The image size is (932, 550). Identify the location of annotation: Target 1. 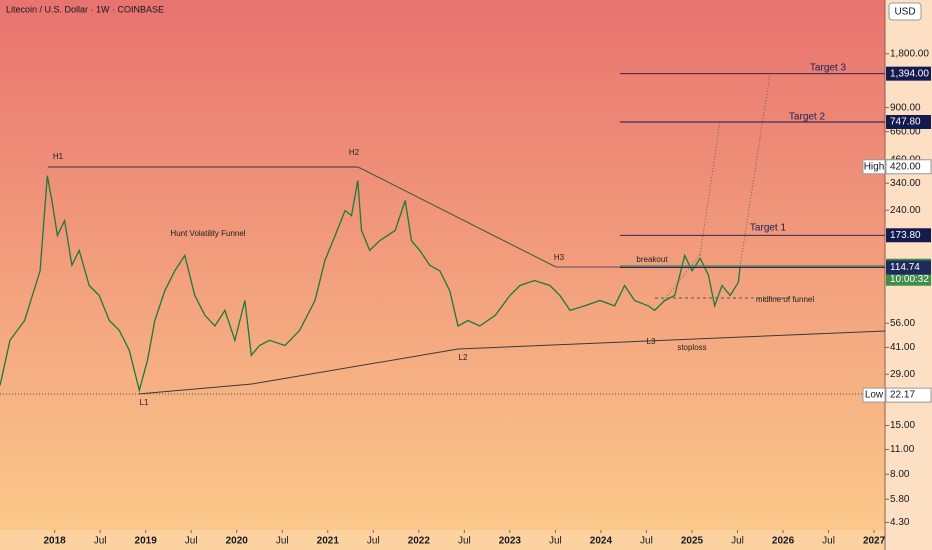
(768, 228).